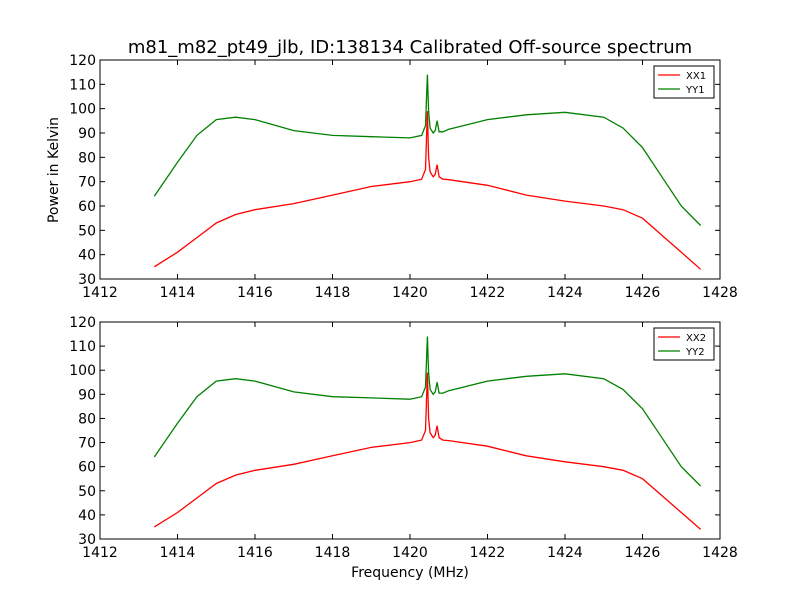  What do you see at coordinates (696, 338) in the screenshot?
I see `legend-label: XX2` at bounding box center [696, 338].